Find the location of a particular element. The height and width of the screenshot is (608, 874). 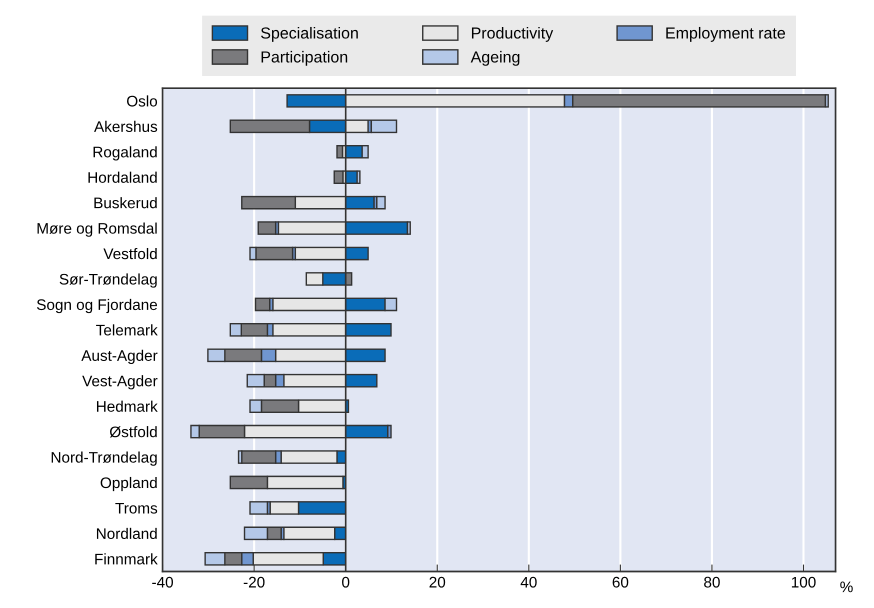

legend-label: Specialisation is located at coordinates (309, 34).